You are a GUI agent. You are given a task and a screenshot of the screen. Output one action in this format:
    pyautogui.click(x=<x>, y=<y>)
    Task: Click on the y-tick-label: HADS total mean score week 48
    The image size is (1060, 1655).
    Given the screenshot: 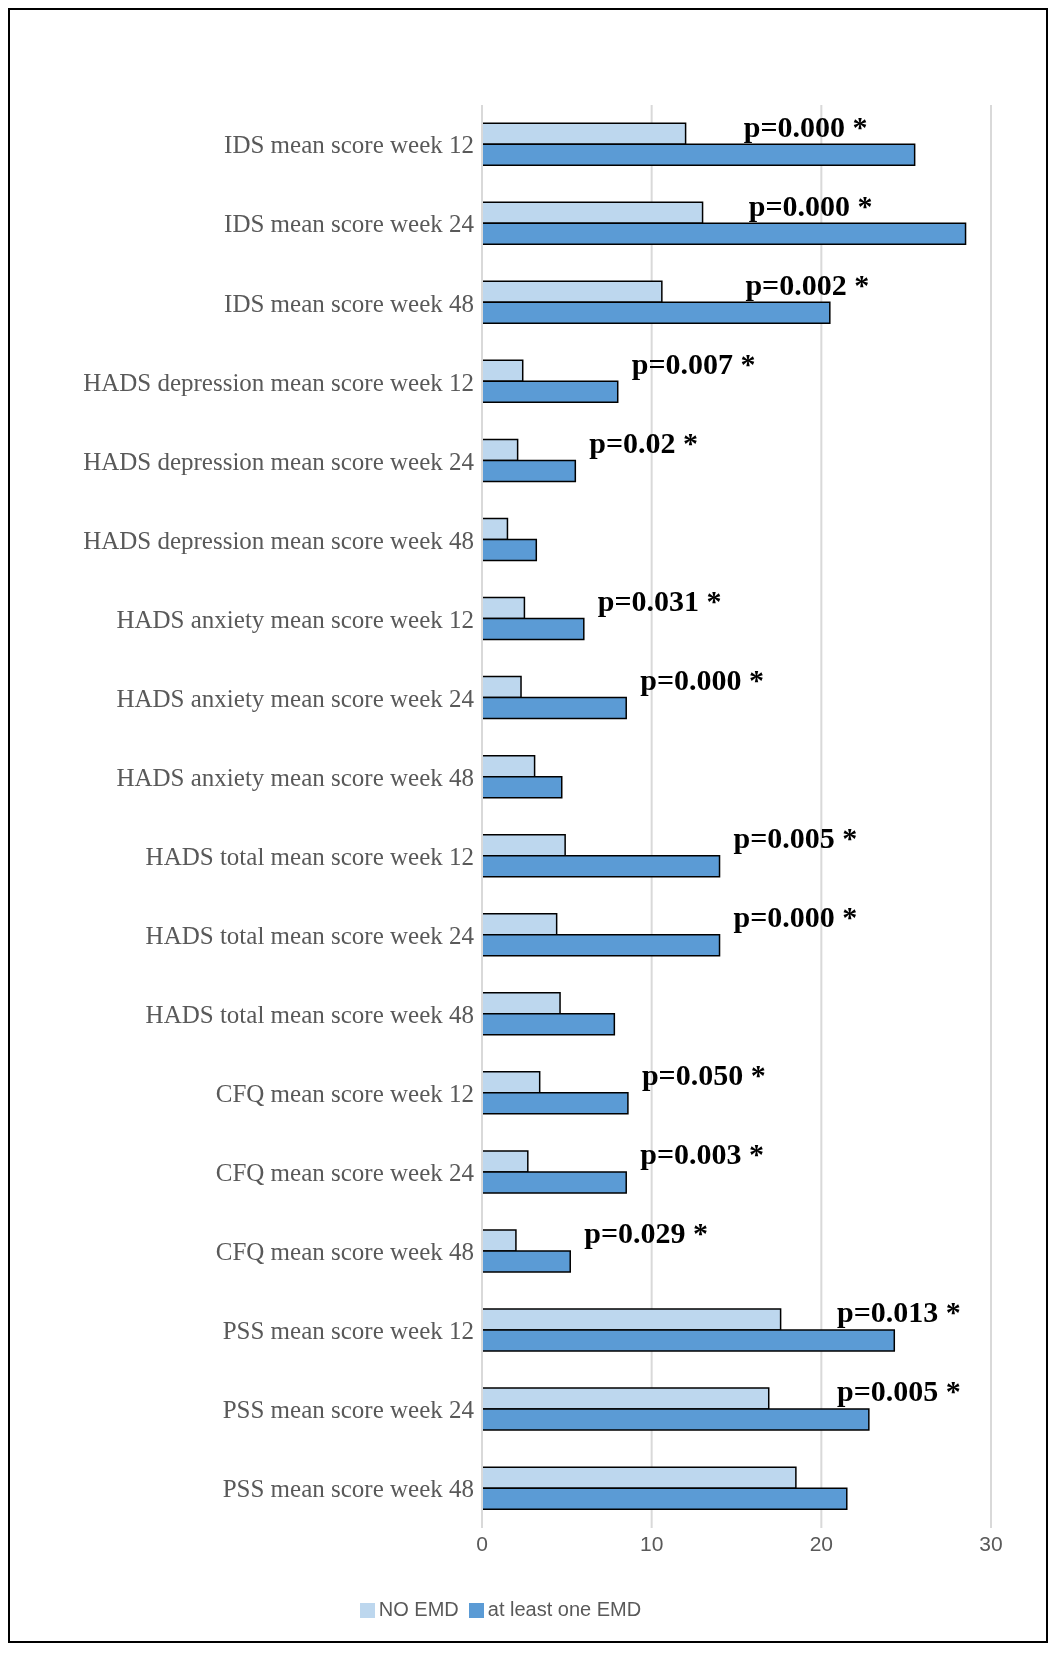 What is the action you would take?
    pyautogui.click(x=309, y=1015)
    